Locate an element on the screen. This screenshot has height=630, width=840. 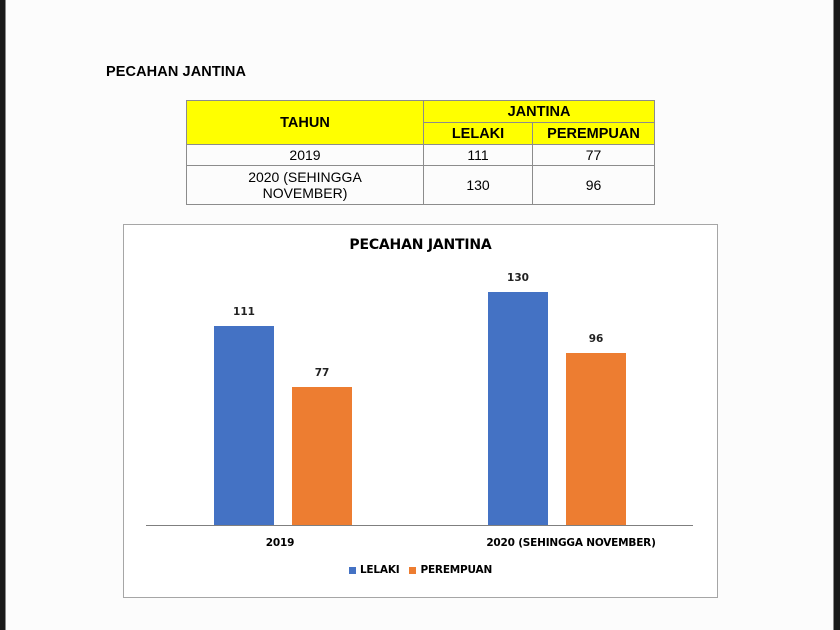
legend-item-lelaki: LELAKI is located at coordinates (374, 570).